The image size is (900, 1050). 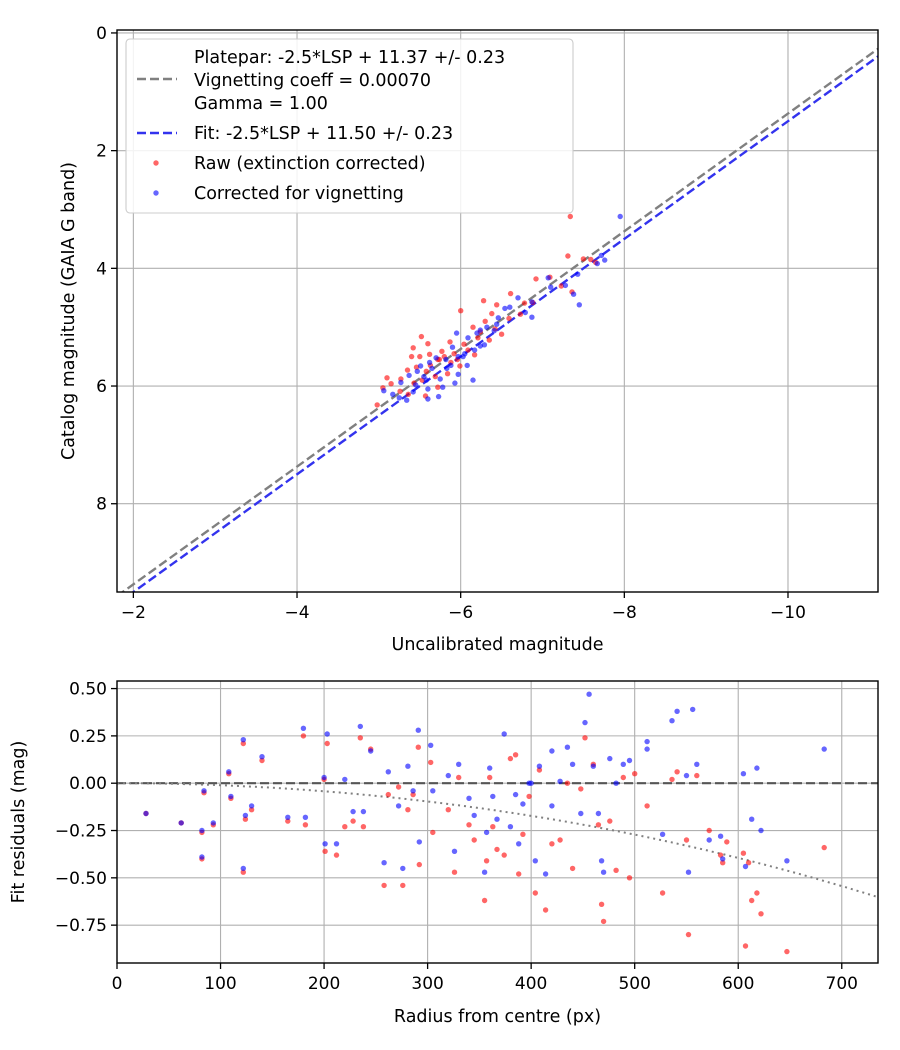 What do you see at coordinates (312, 81) in the screenshot?
I see `legend-platepar-line2: Vignetting coeff = 0.00070` at bounding box center [312, 81].